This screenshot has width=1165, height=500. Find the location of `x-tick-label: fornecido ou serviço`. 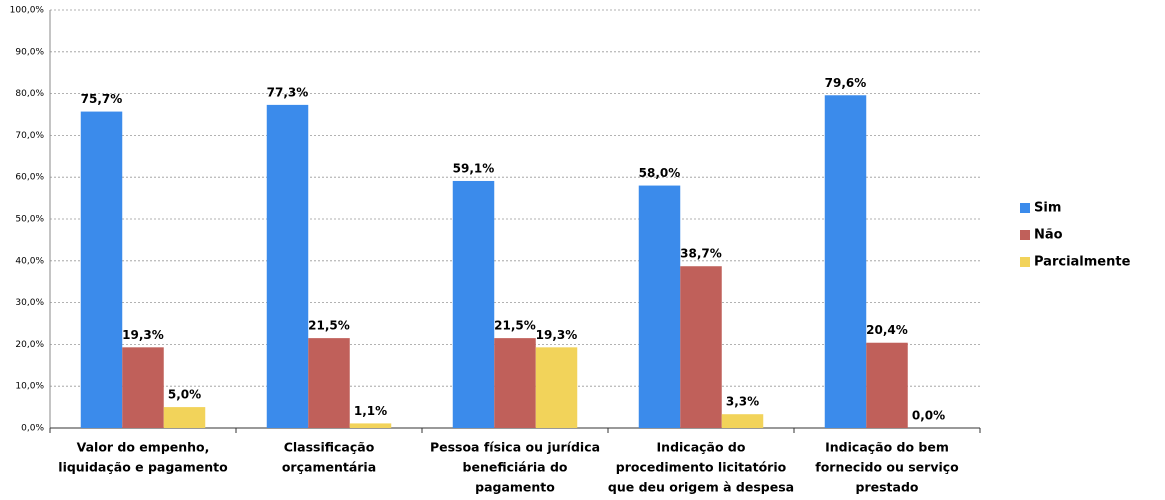

x-tick-label: fornecido ou serviço is located at coordinates (887, 467).